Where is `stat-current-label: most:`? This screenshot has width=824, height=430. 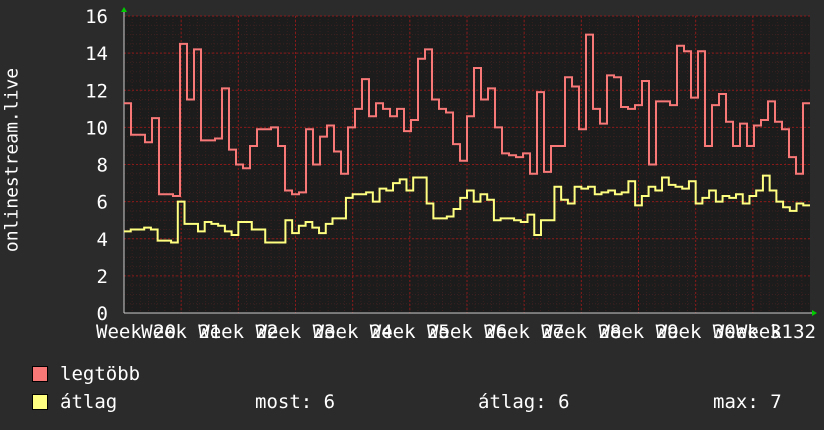
stat-current-label: most: is located at coordinates (284, 402).